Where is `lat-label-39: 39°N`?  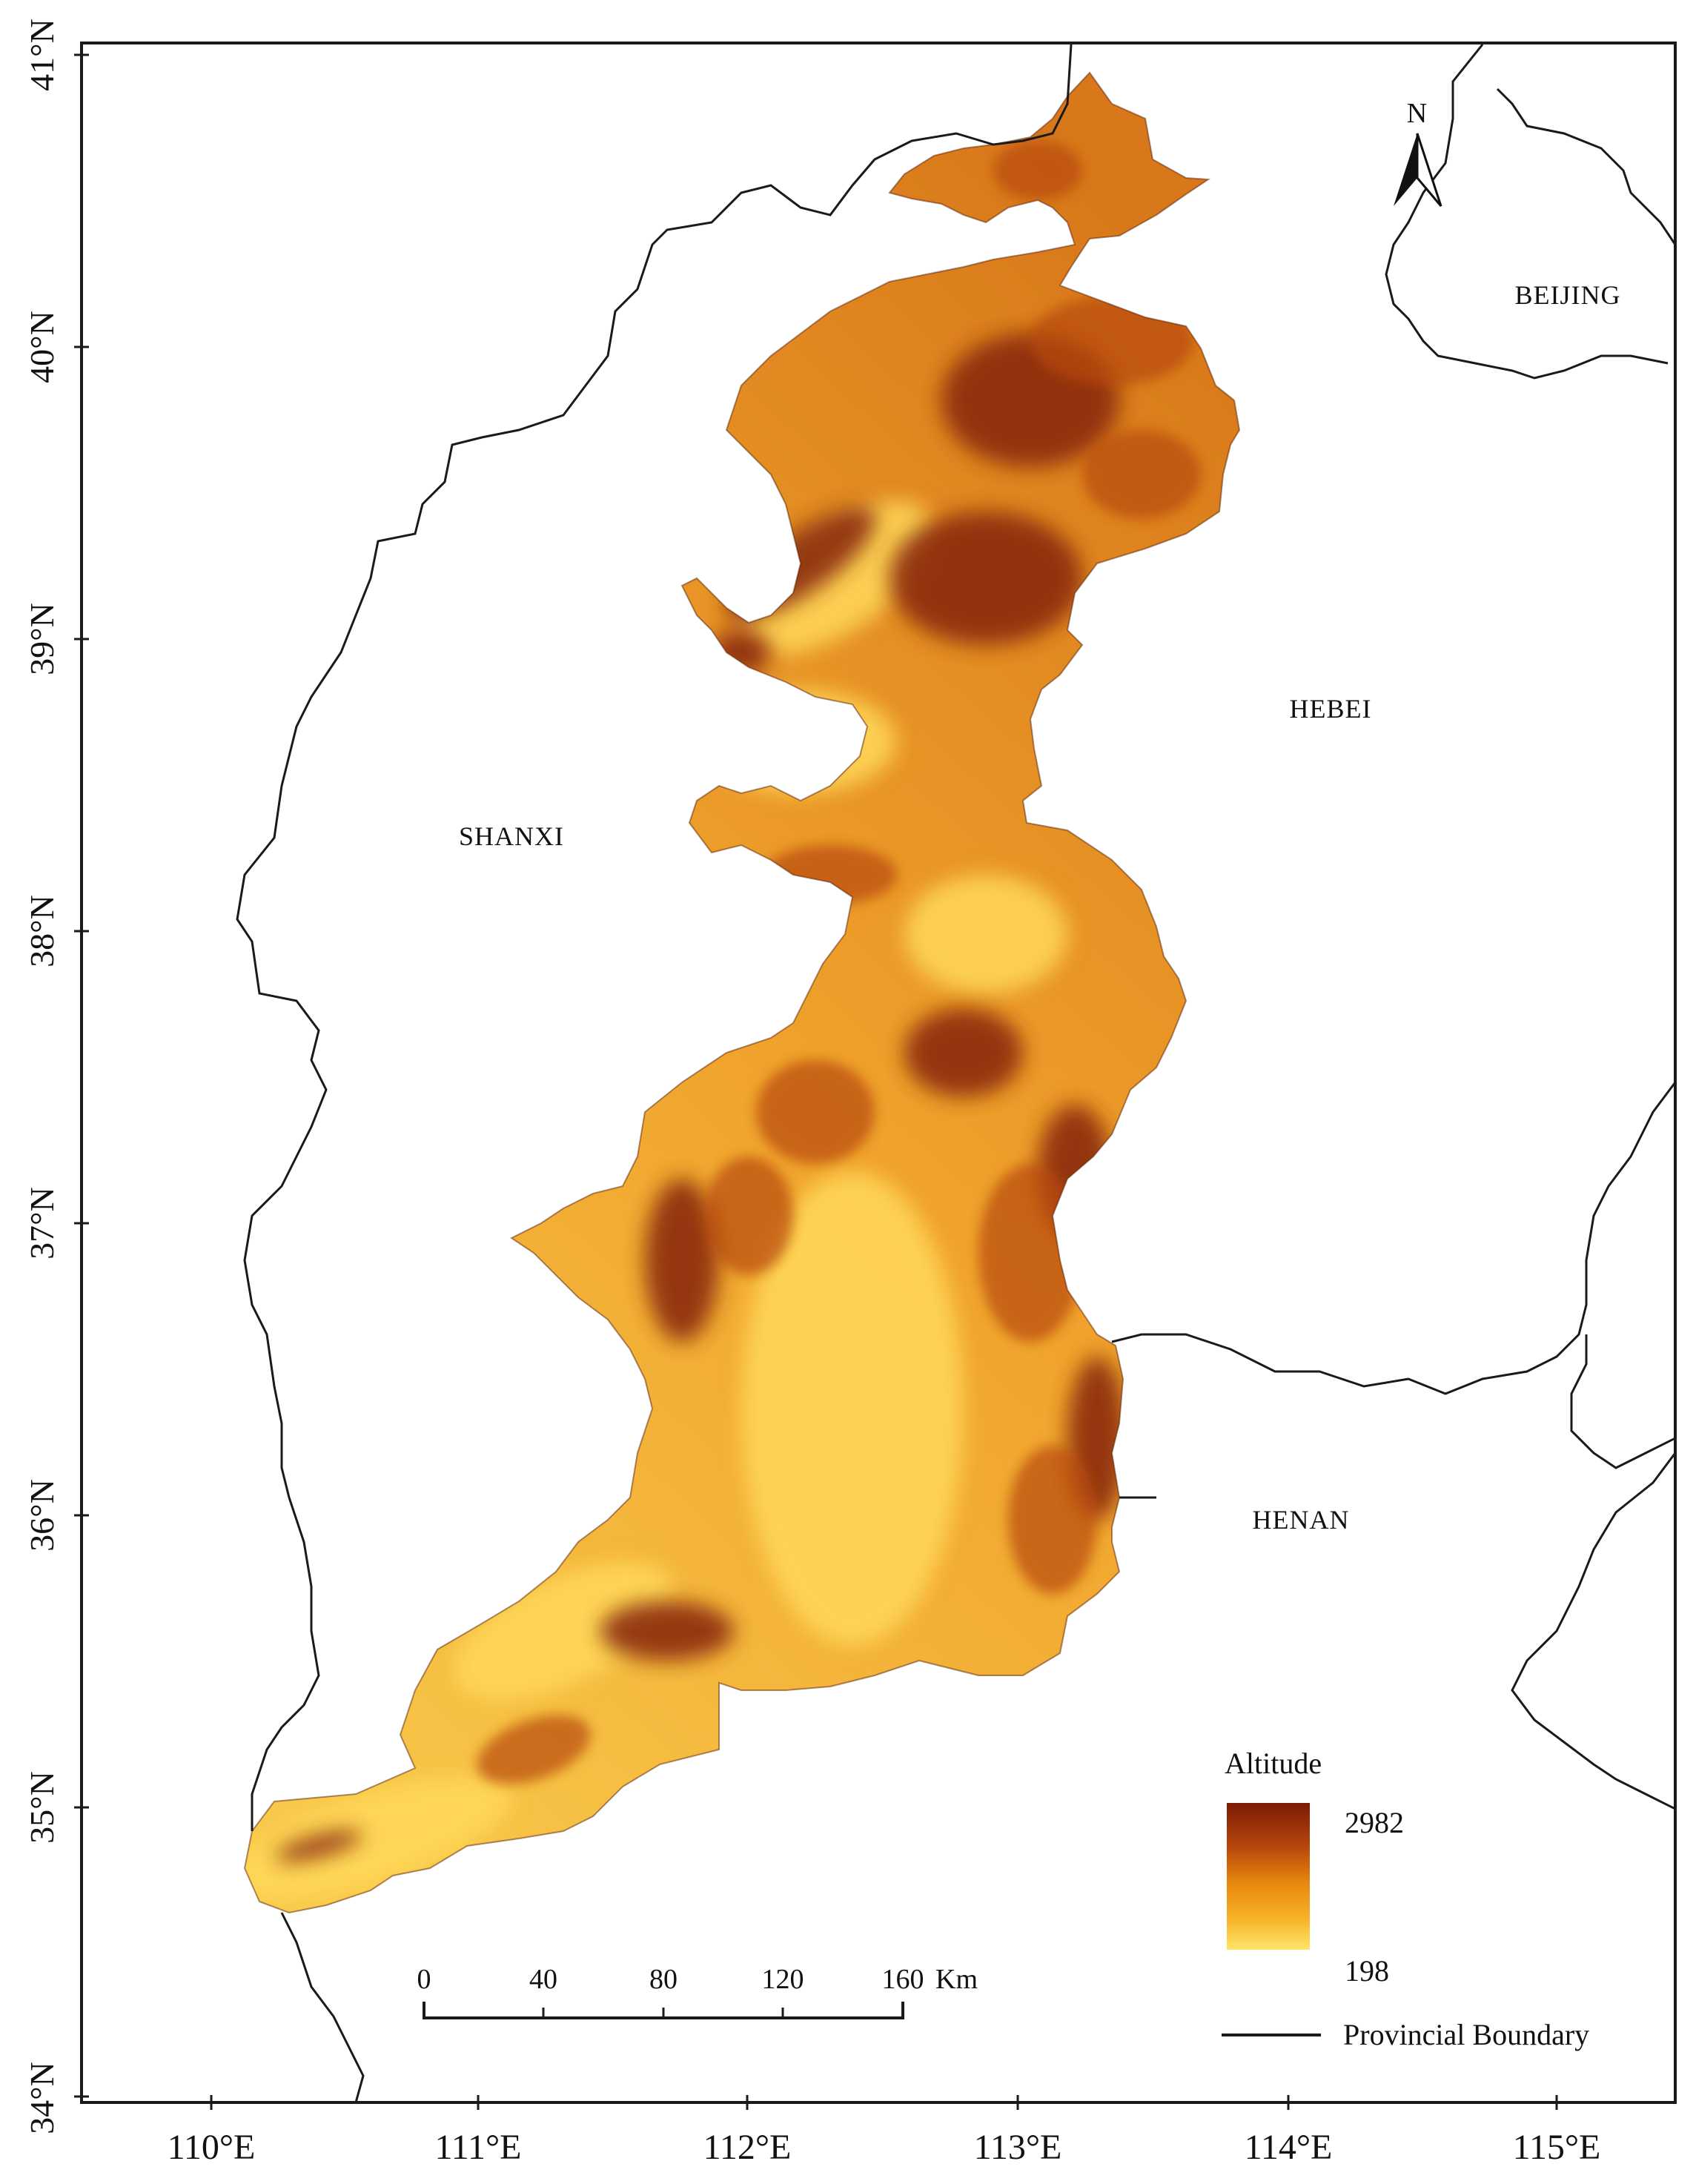
lat-label-39: 39°N is located at coordinates (42, 639).